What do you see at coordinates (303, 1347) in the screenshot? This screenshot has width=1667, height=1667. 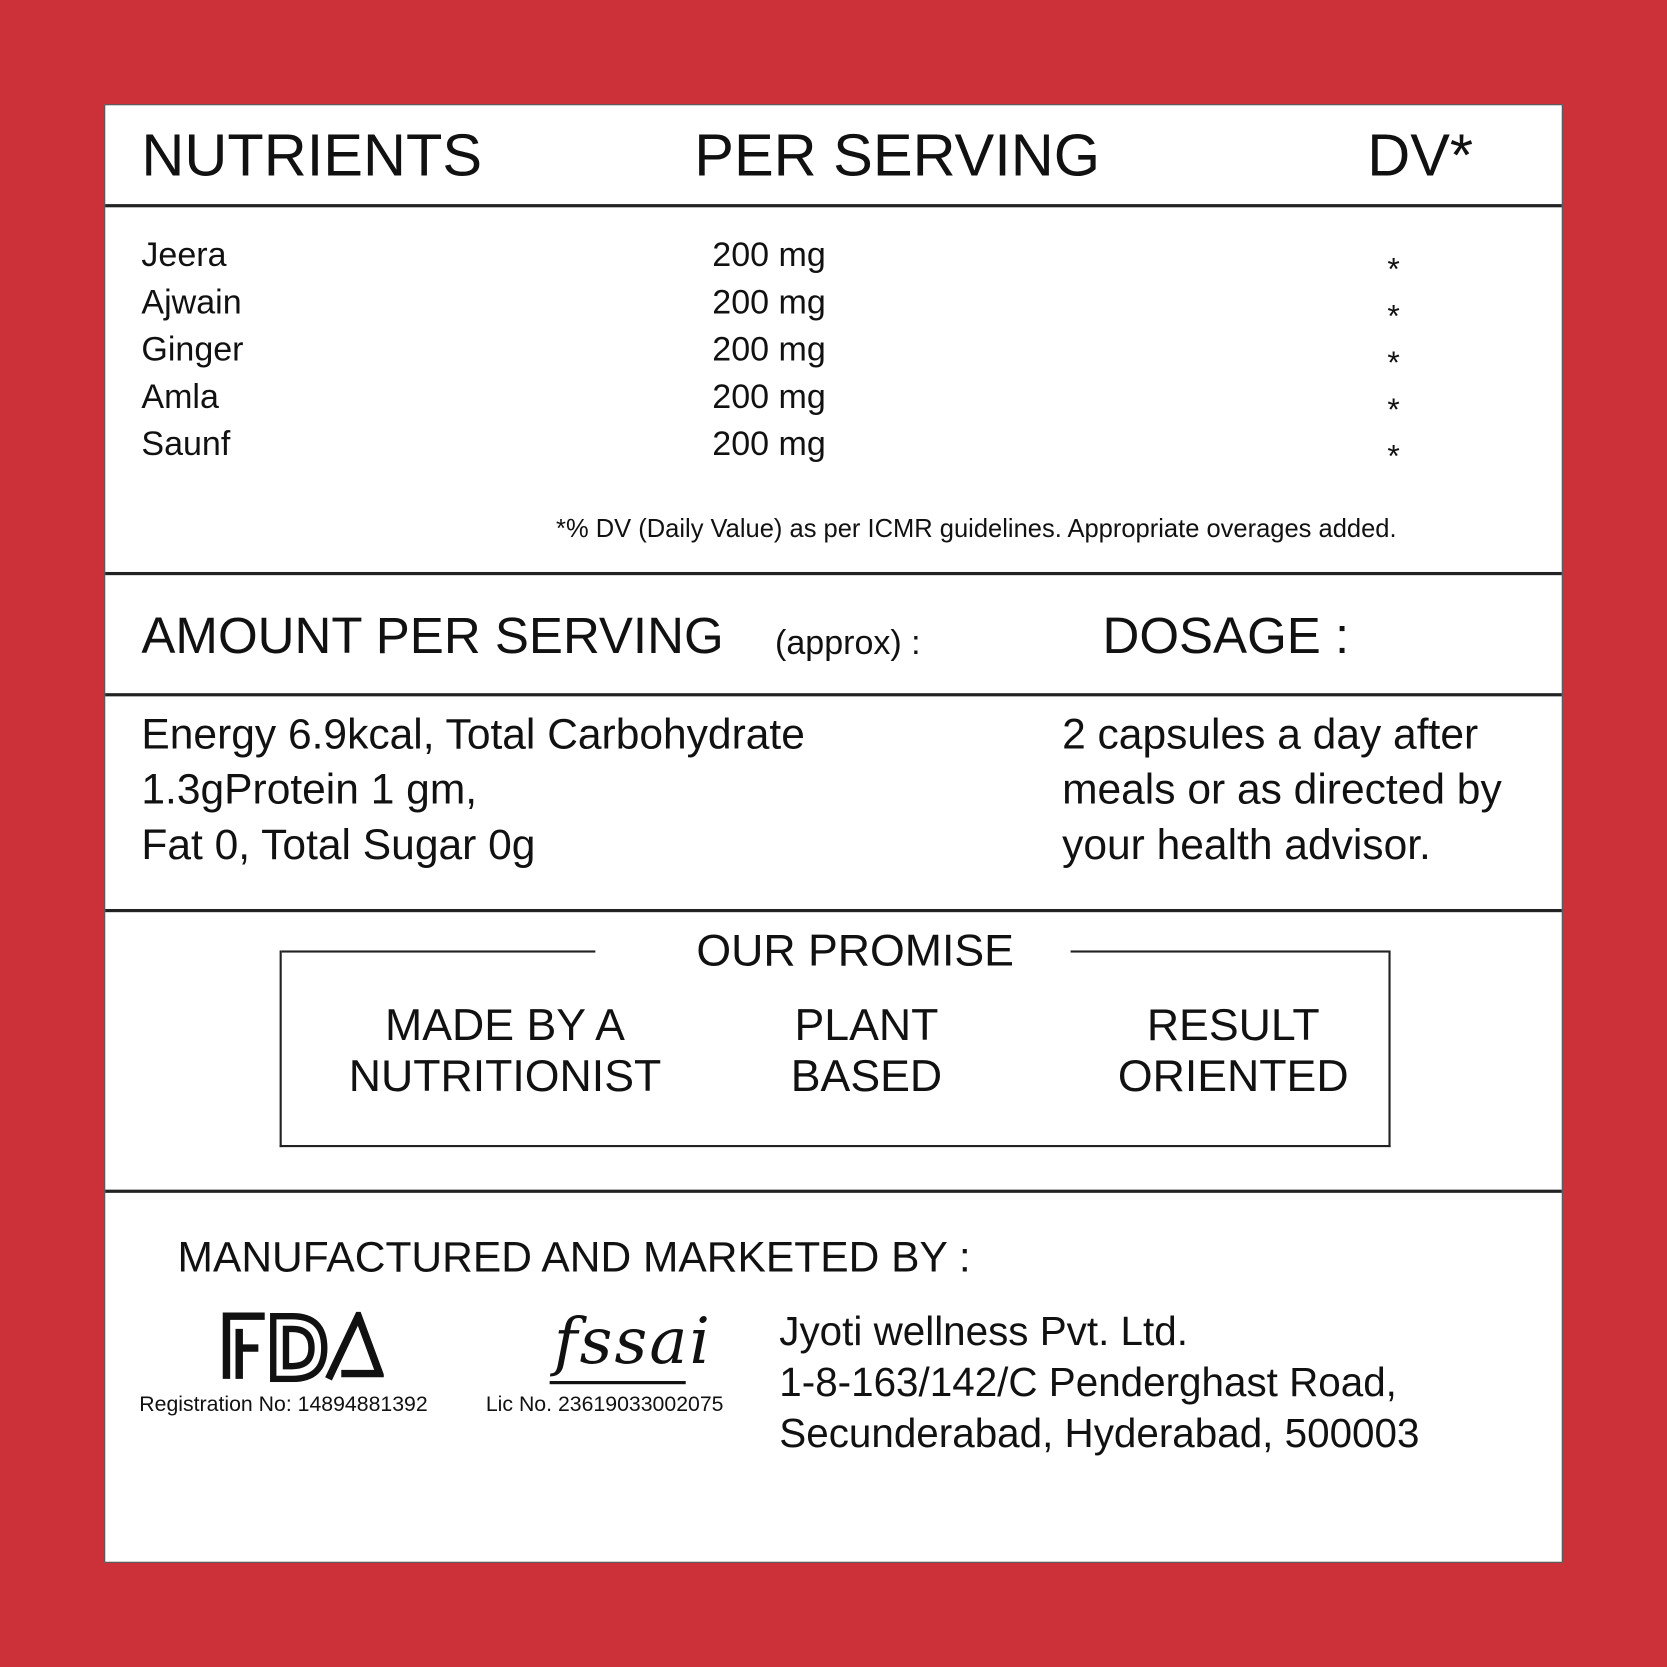 I see `fda-logo` at bounding box center [303, 1347].